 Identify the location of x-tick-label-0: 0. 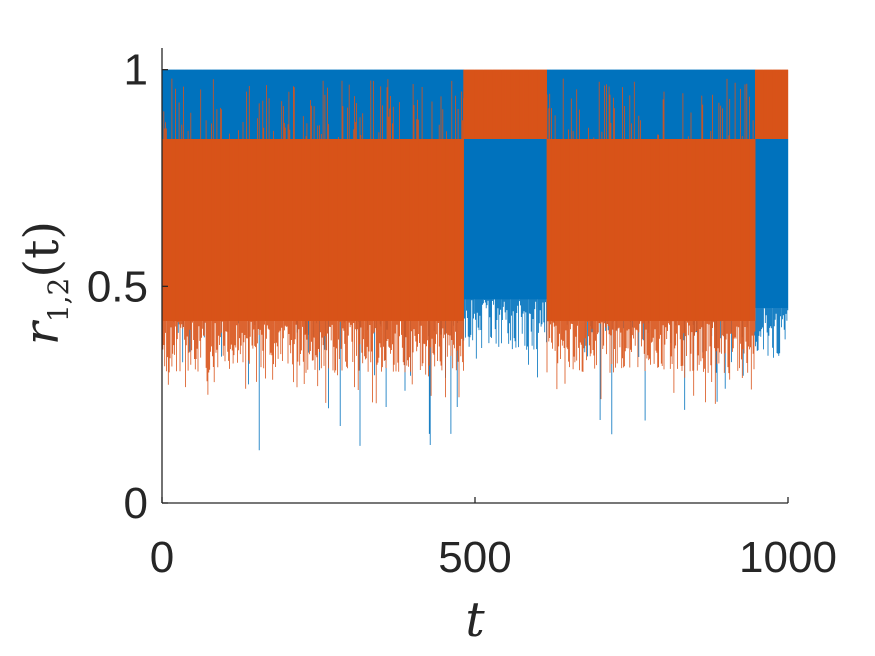
(162, 557).